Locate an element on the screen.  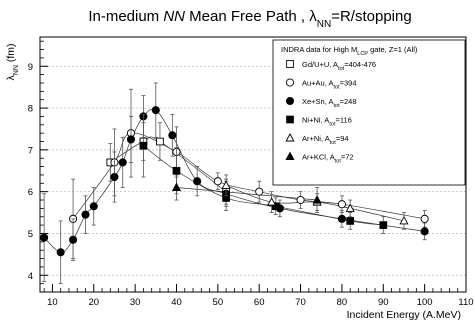
ylabel-lambda: λ is located at coordinates (11, 77).